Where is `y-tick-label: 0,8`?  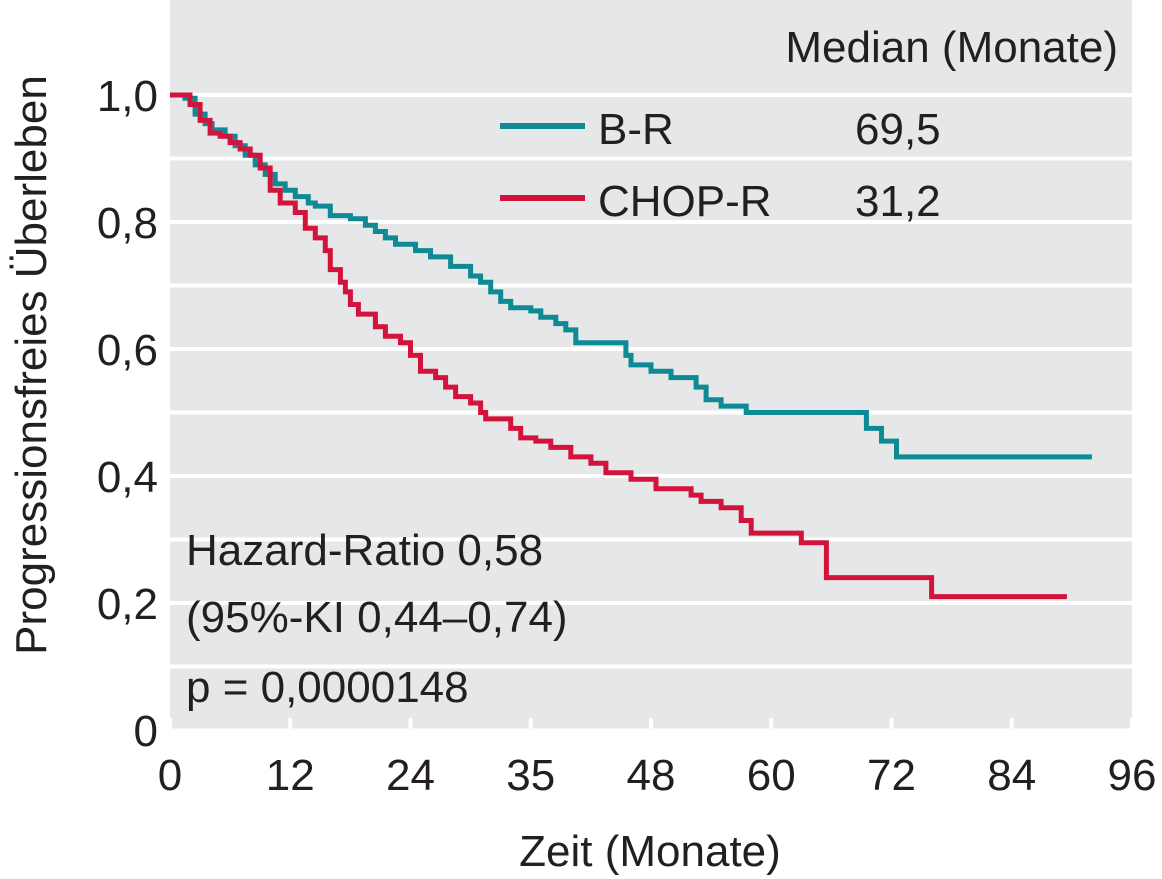
y-tick-label: 0,8 is located at coordinates (127, 223).